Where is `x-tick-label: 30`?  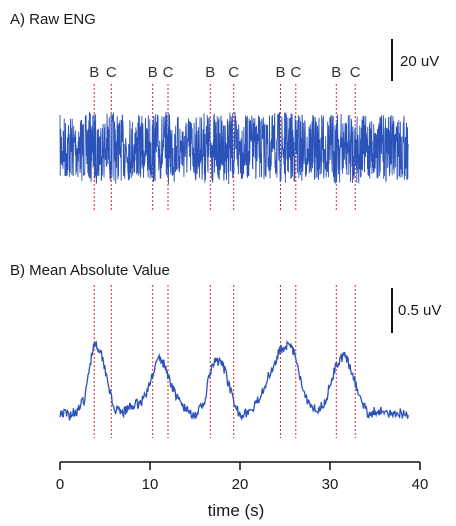
x-tick-label: 30 is located at coordinates (330, 484).